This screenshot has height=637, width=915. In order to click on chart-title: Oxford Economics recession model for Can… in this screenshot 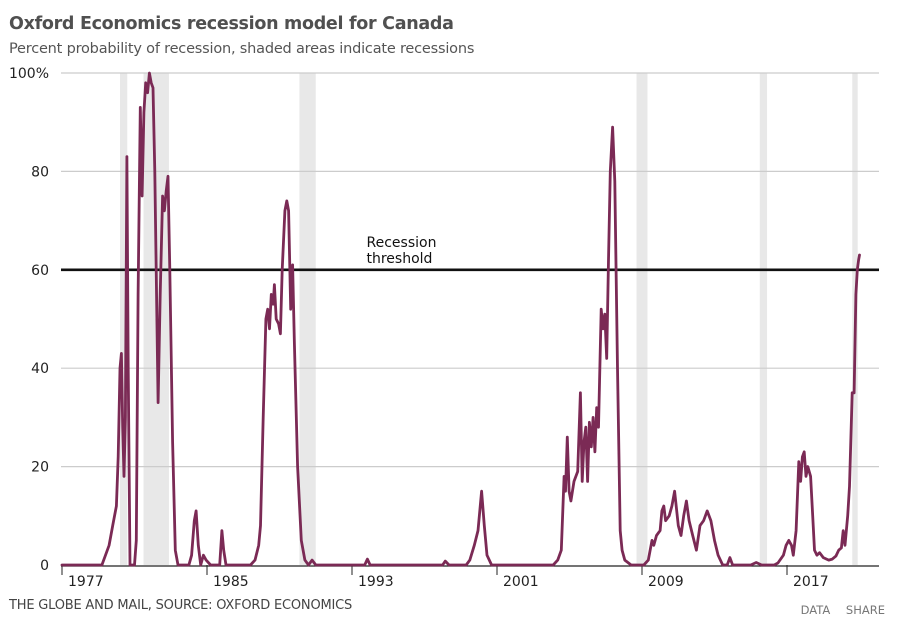, I will do `click(231, 24)`.